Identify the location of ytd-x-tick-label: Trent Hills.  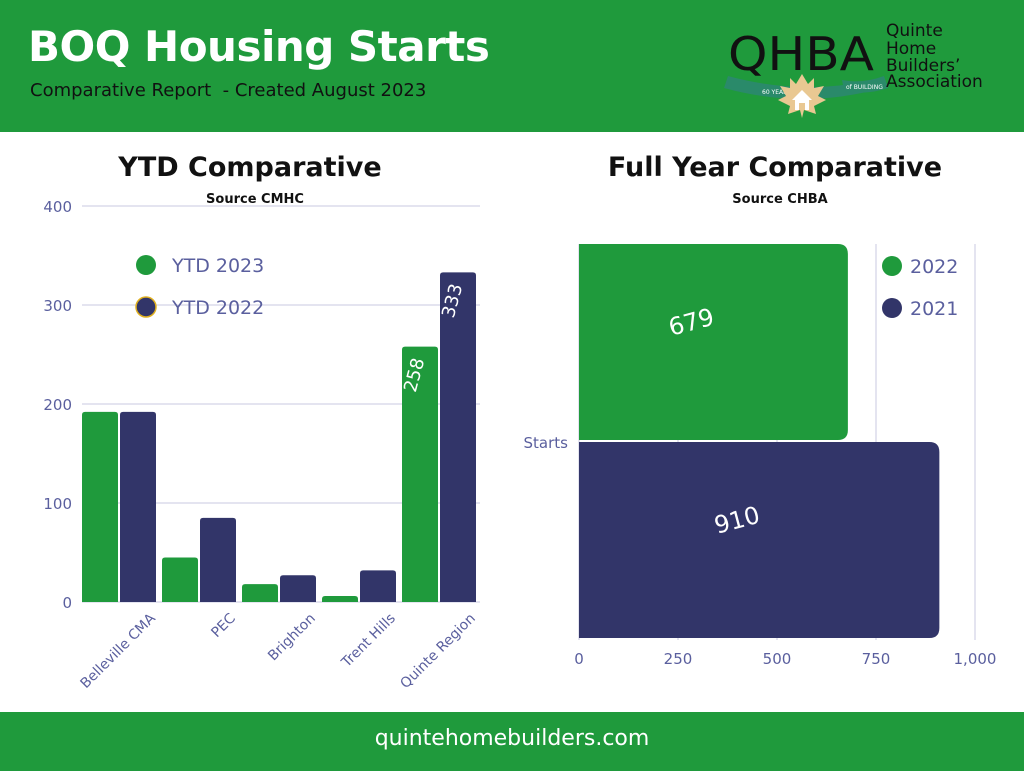
(368, 641).